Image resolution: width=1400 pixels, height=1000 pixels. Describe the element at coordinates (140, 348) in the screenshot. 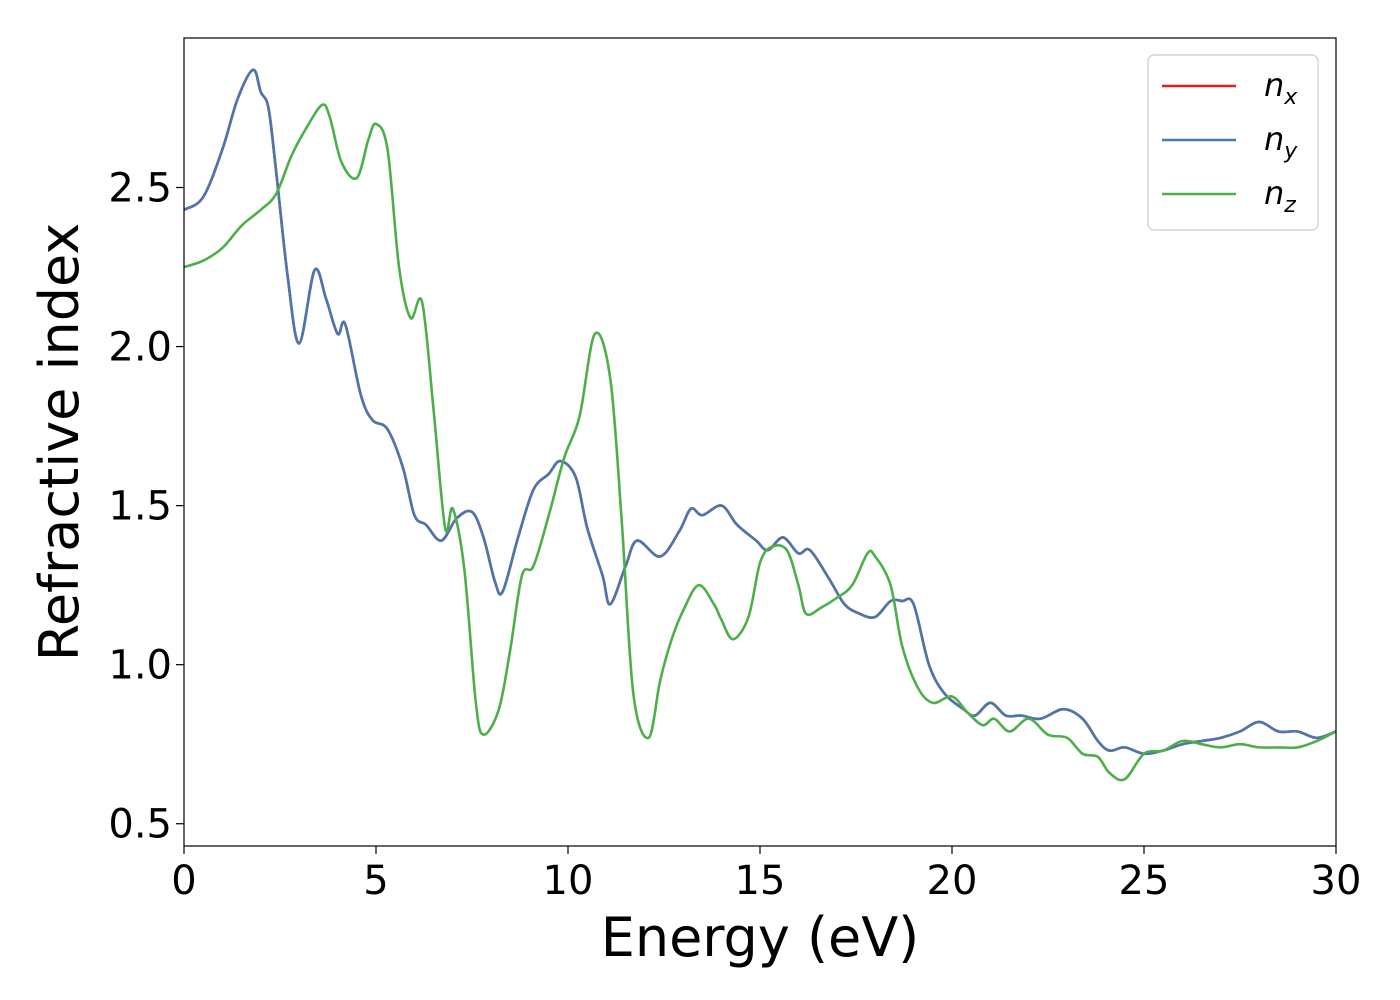

I see `y-tick-label: 2.0` at that location.